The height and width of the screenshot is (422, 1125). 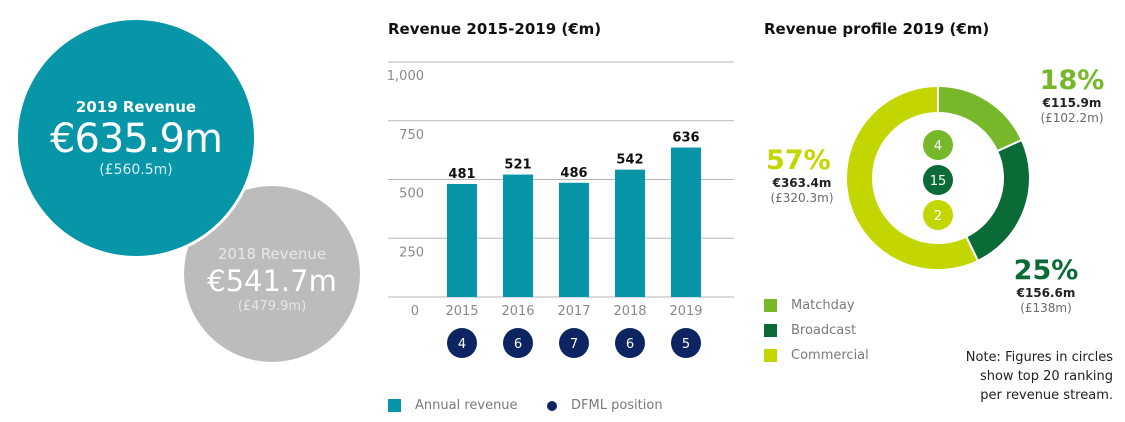 I want to click on donut-slice-commercial, so click(x=912, y=177).